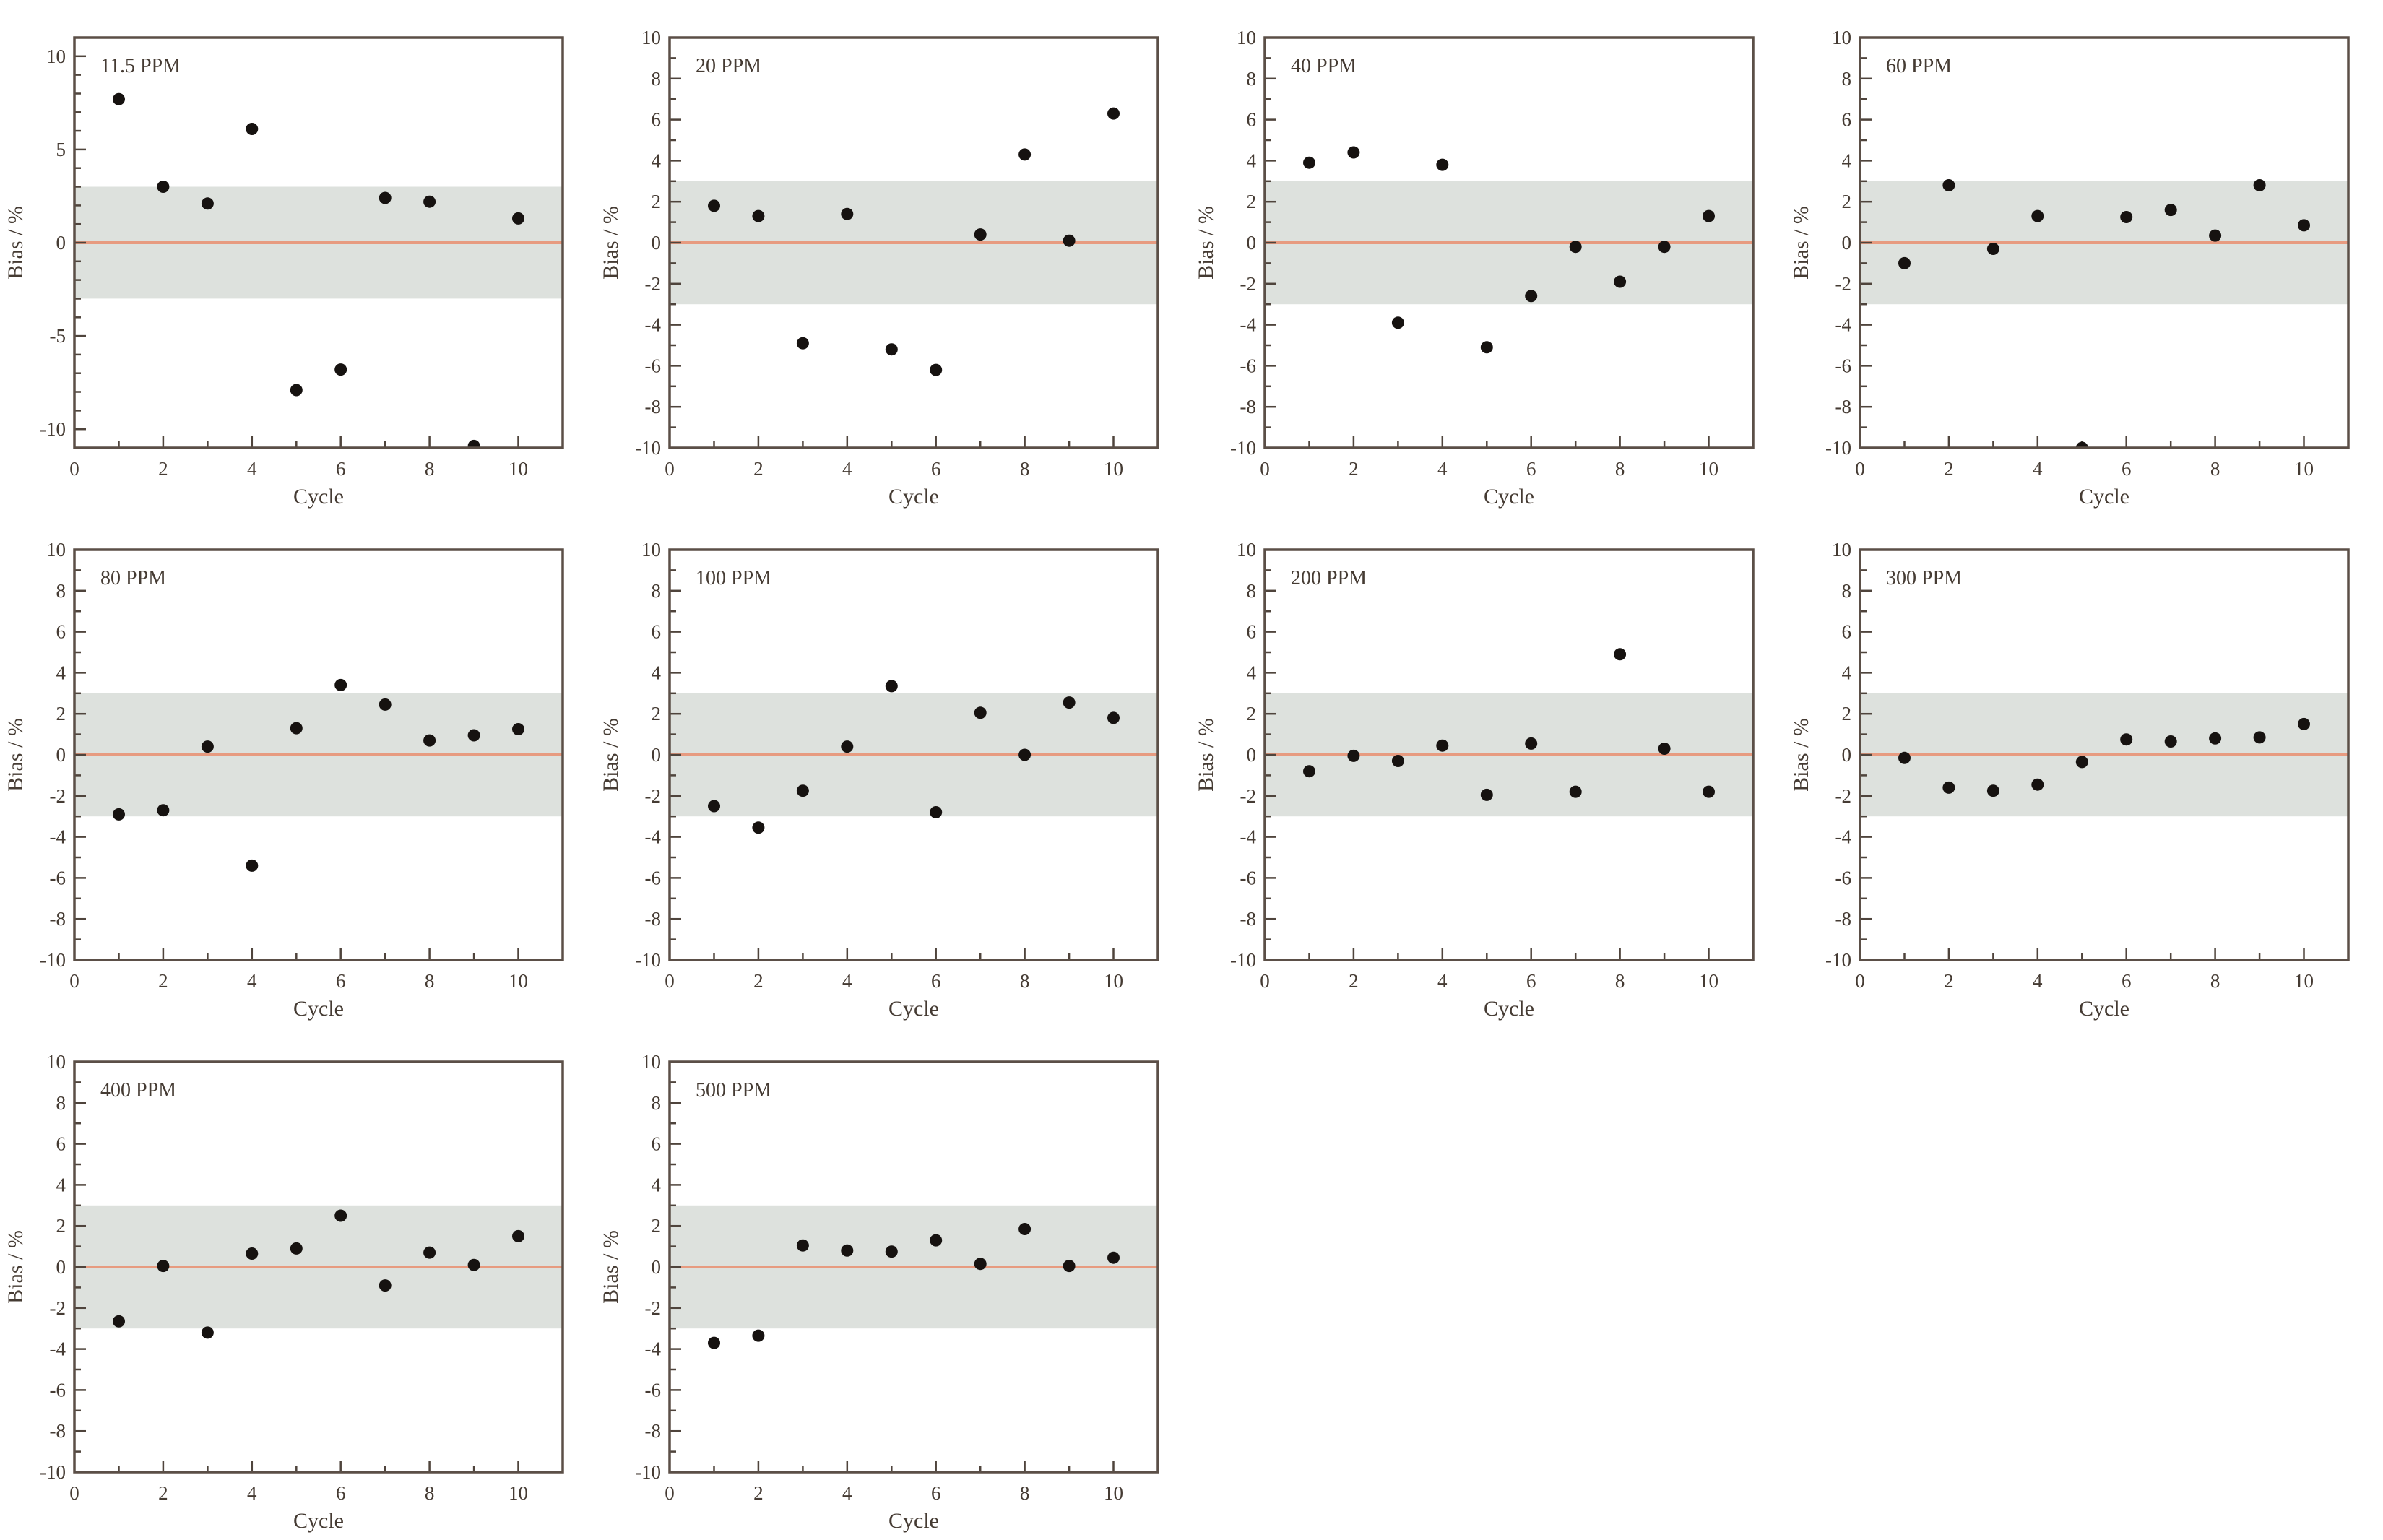 Image resolution: width=2383 pixels, height=1540 pixels. I want to click on panel-title: 400 PPM, so click(138, 1090).